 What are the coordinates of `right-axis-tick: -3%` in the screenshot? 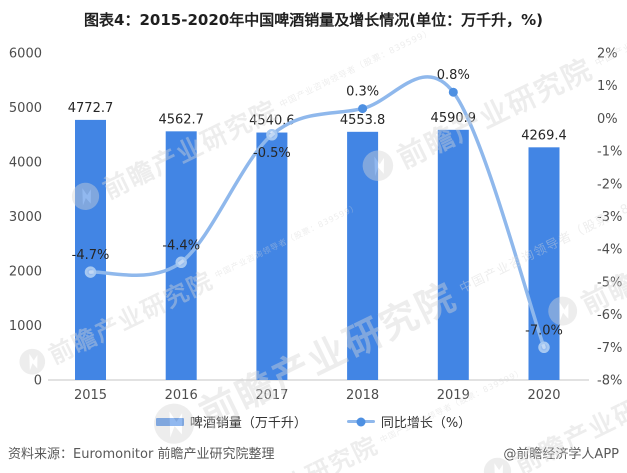 It's located at (609, 217).